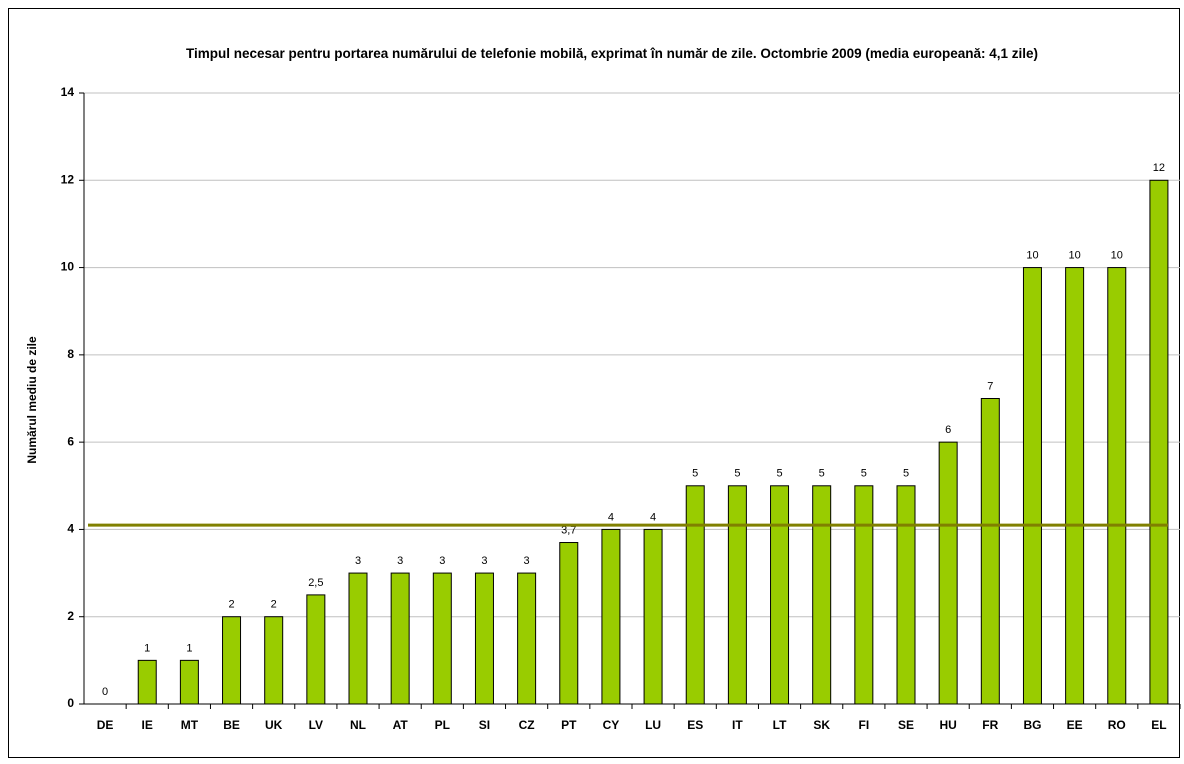 The height and width of the screenshot is (764, 1184). What do you see at coordinates (70, 703) in the screenshot?
I see `y-tick-label: 0` at bounding box center [70, 703].